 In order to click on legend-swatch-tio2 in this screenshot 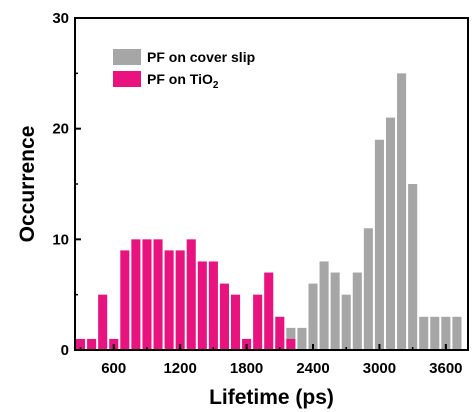, I will do `click(127, 79)`.